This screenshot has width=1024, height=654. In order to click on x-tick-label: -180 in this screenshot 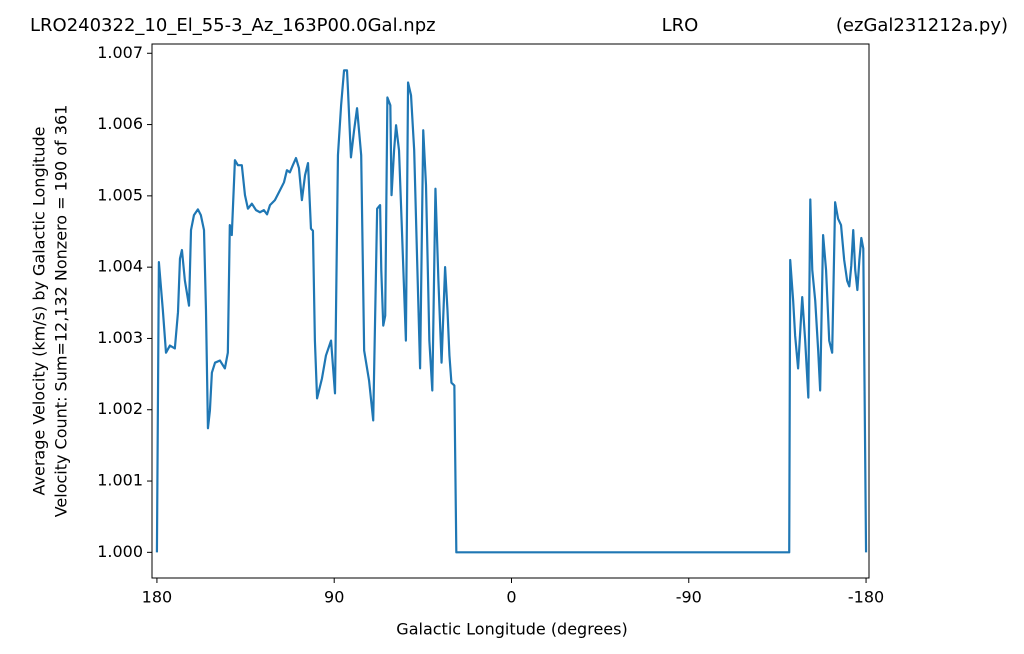, I will do `click(866, 597)`.